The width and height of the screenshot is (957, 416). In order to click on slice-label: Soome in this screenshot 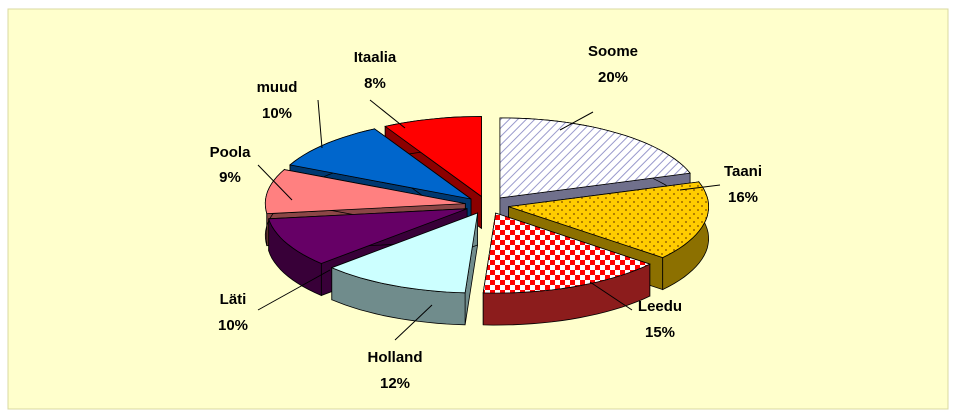, I will do `click(613, 51)`.